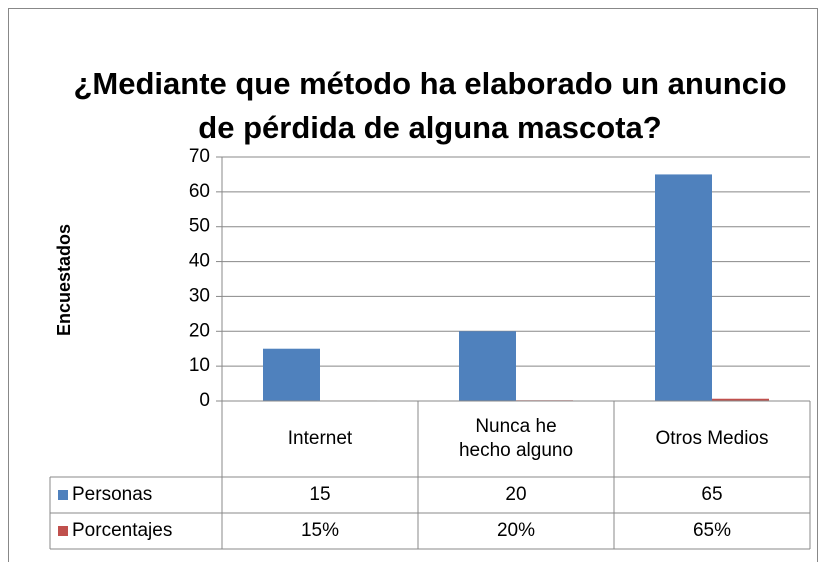  Describe the element at coordinates (319, 494) in the screenshot. I see `table-value: 15` at that location.